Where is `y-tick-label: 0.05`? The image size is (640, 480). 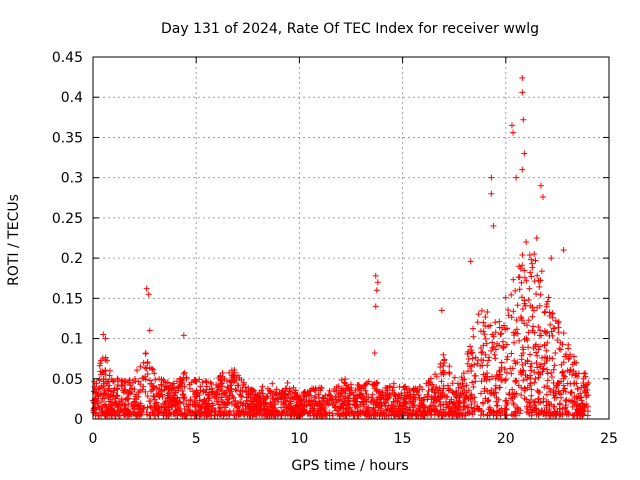
y-tick-label: 0.05 is located at coordinates (67, 380).